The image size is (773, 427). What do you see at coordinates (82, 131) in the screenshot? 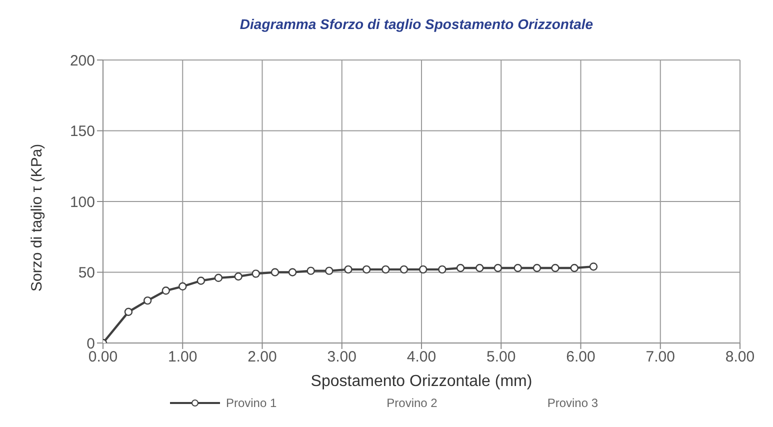
I see `y-tick-label: 150` at bounding box center [82, 131].